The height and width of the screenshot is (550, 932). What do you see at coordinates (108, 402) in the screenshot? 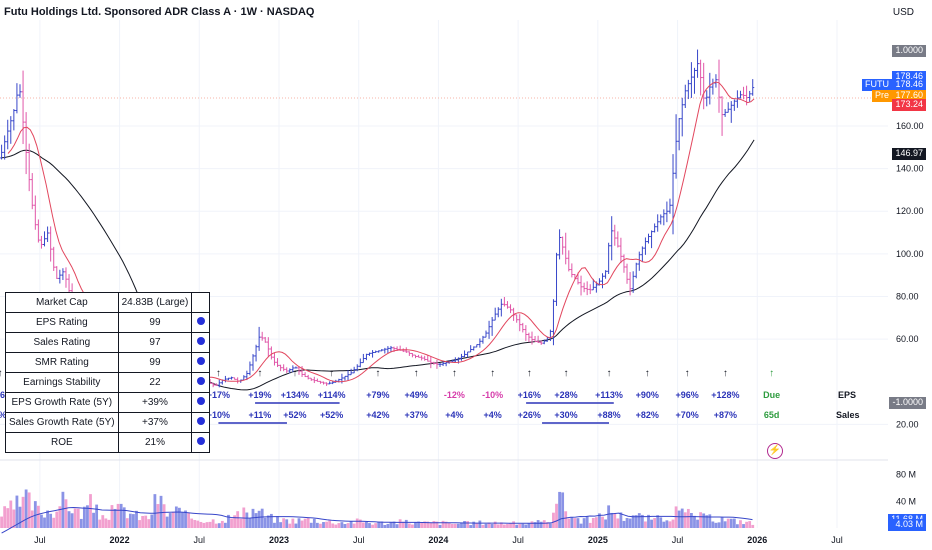
I see `fundamentals-row: EPS Growth Rate (5Y) +39%` at bounding box center [108, 402].